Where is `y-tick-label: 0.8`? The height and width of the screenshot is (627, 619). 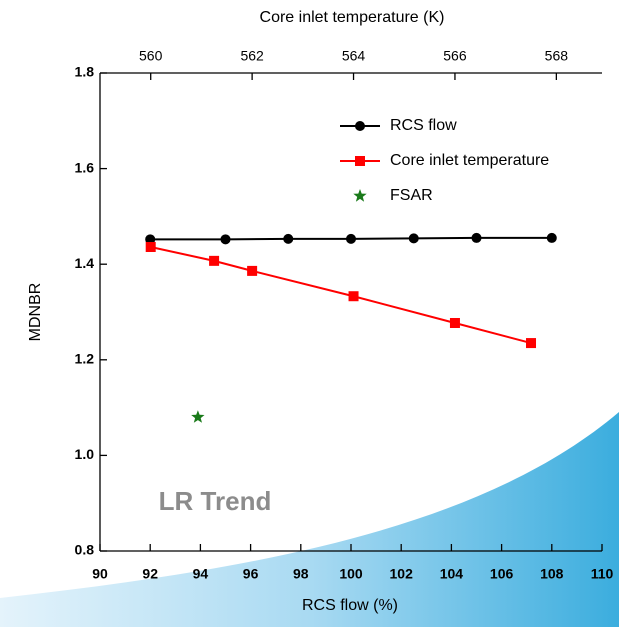 y-tick-label: 0.8 is located at coordinates (85, 550).